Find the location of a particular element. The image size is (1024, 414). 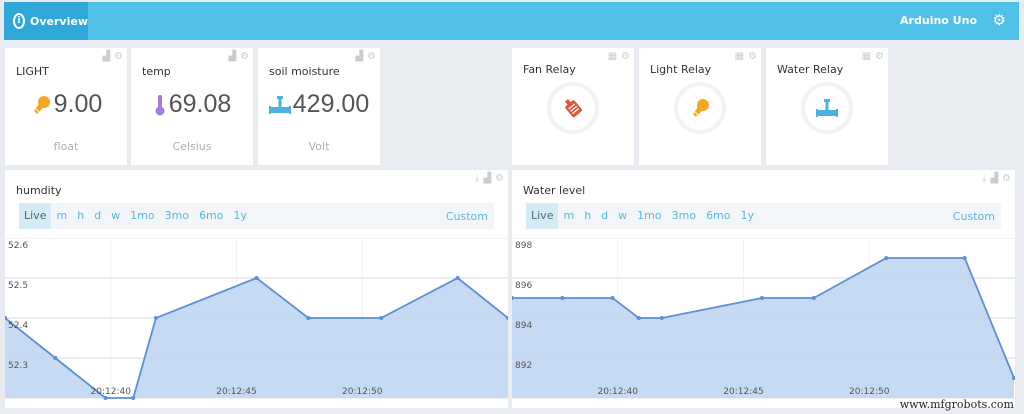

widget-title: soil moisture is located at coordinates (304, 71).